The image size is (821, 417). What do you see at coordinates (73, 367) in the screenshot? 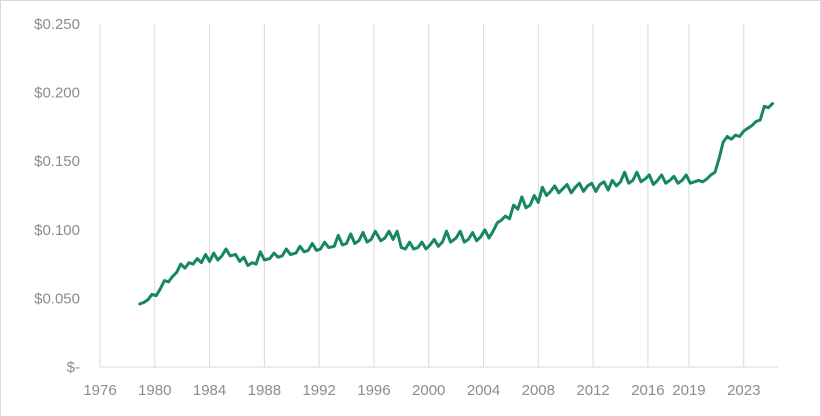
I see `y-tick-label: $-` at bounding box center [73, 367].